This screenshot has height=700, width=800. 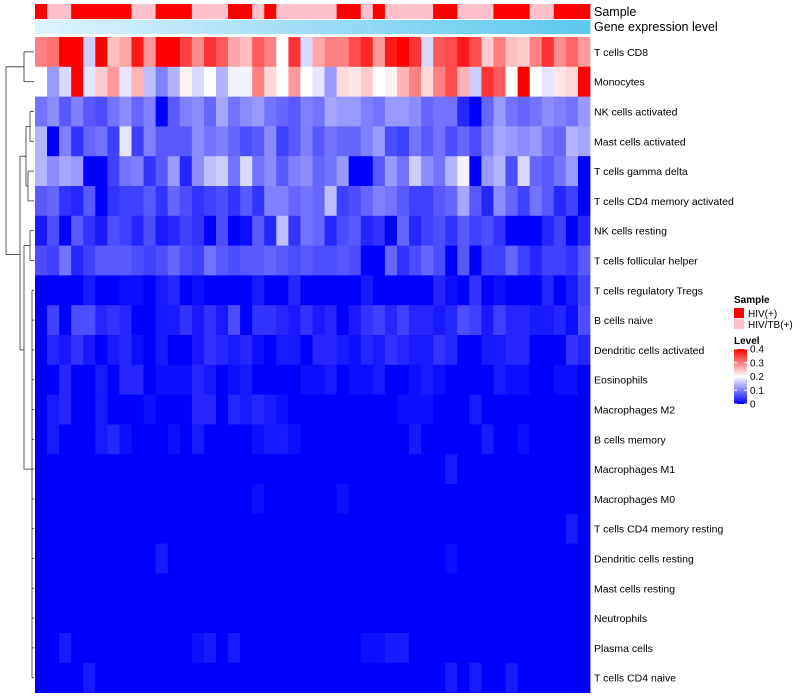 I want to click on row-label: B cells naive, so click(x=623, y=321).